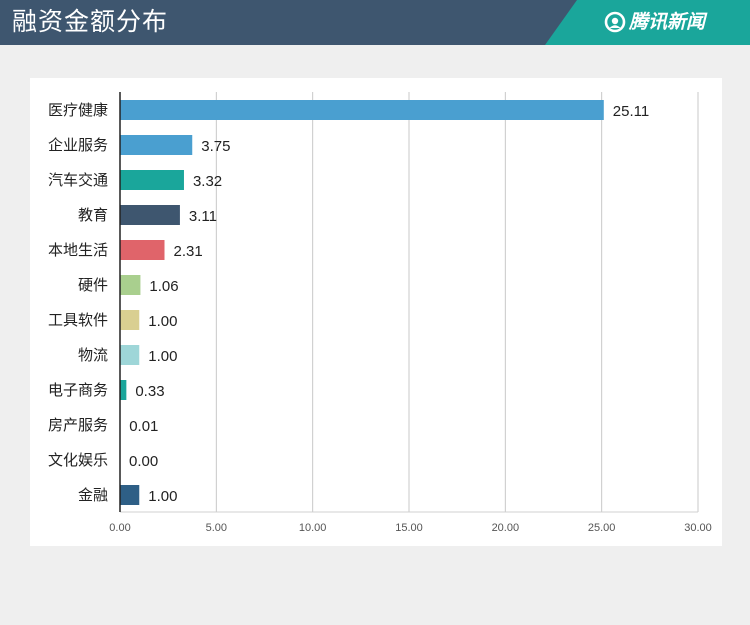 The image size is (750, 625). I want to click on value-label: 3.11, so click(203, 216).